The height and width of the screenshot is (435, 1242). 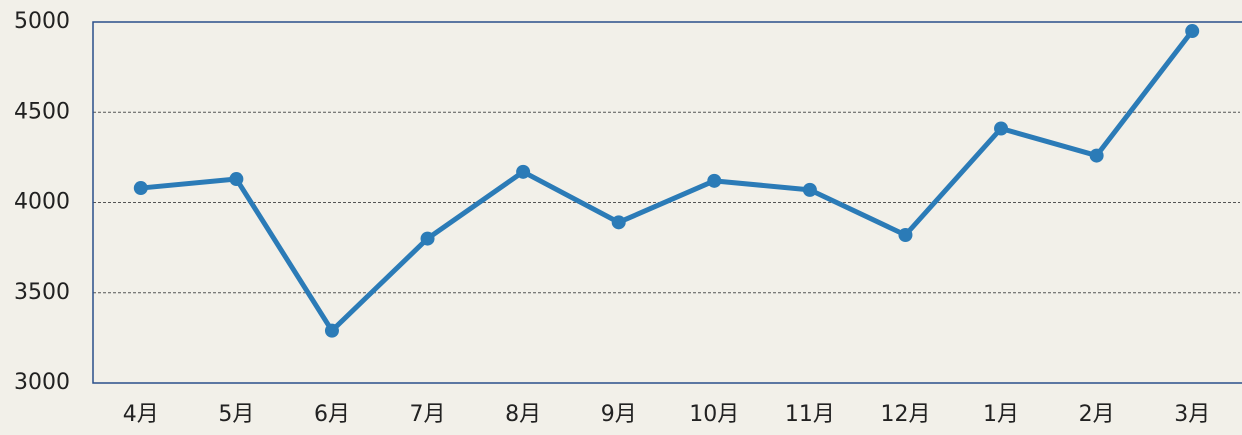 What do you see at coordinates (236, 414) in the screenshot?
I see `x-tick-label: 5月` at bounding box center [236, 414].